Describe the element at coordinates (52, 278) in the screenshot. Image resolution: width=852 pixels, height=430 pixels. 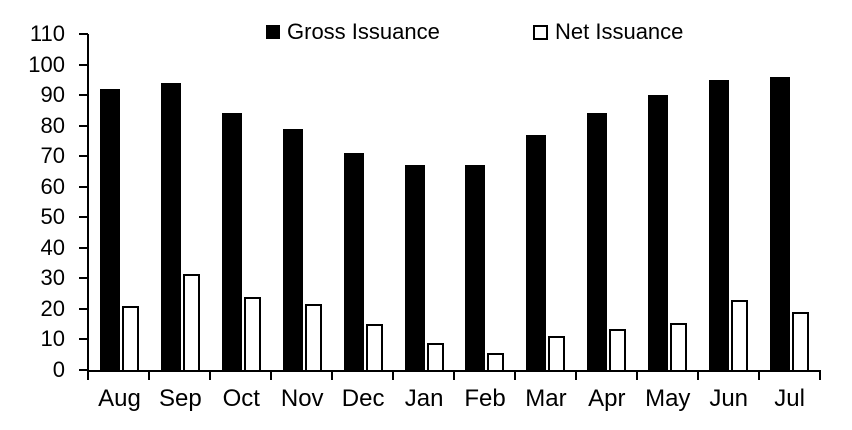
I see `y-tick-label: 30` at that location.